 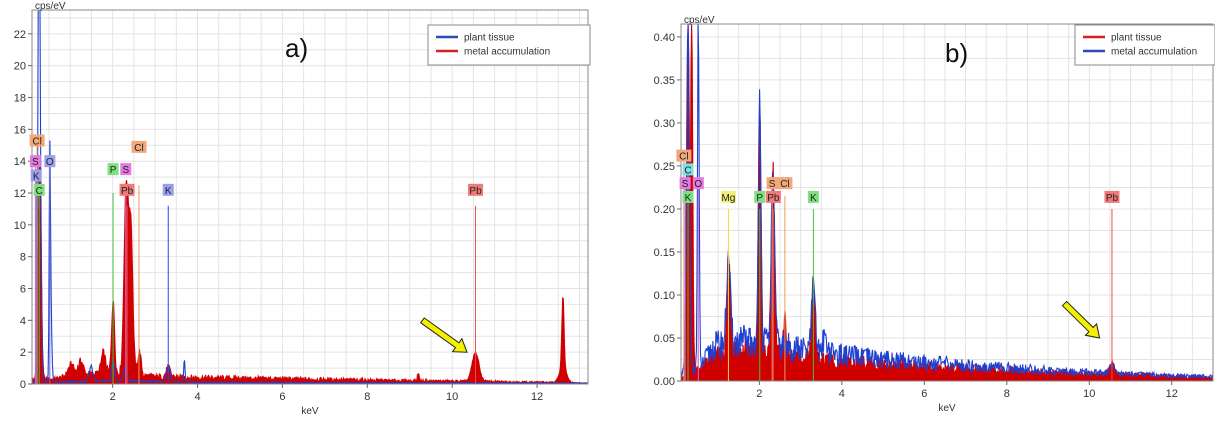 I want to click on x-tick-label: 2, so click(x=113, y=397).